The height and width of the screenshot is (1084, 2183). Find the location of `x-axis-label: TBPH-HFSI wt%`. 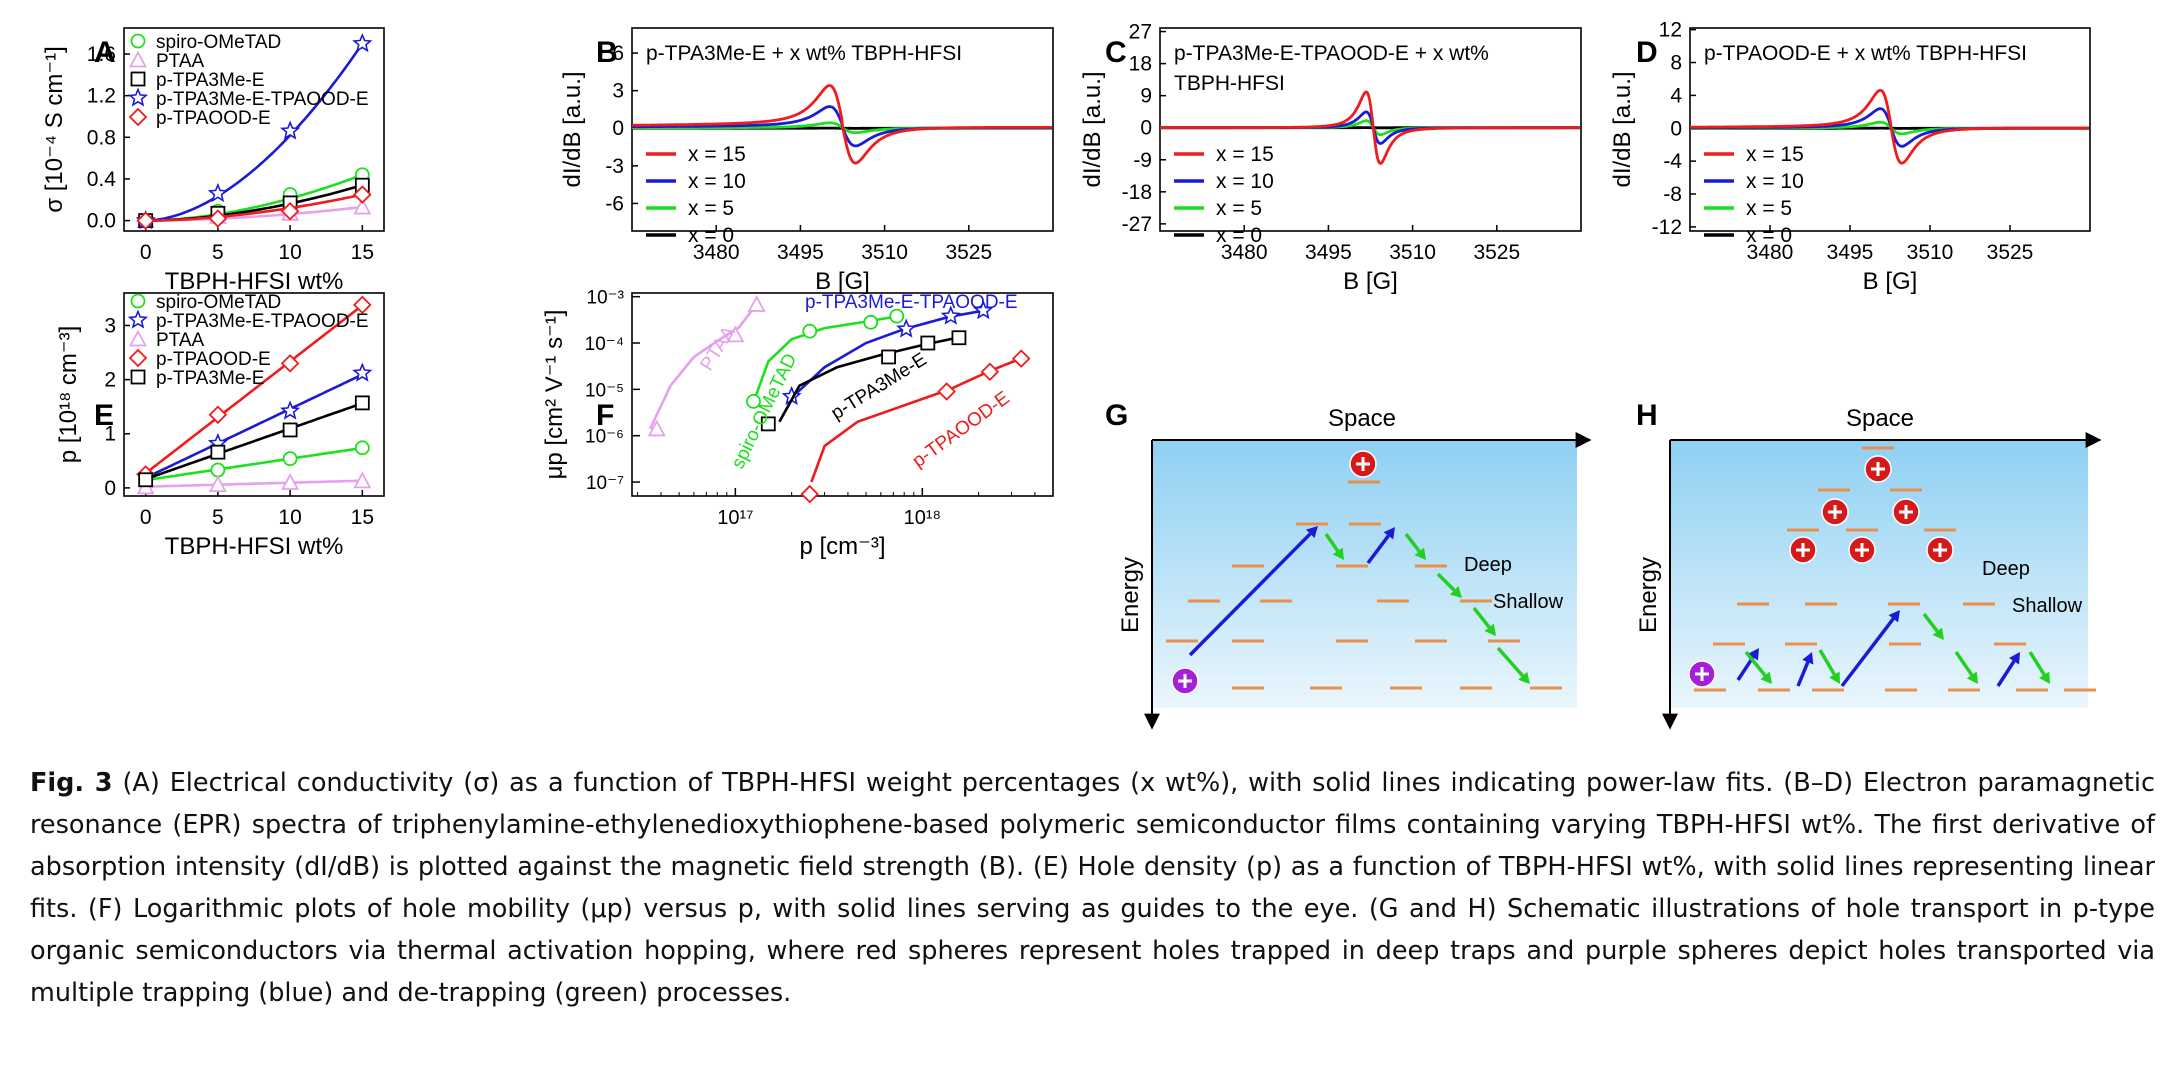

x-axis-label: TBPH-HFSI wt% is located at coordinates (254, 281).